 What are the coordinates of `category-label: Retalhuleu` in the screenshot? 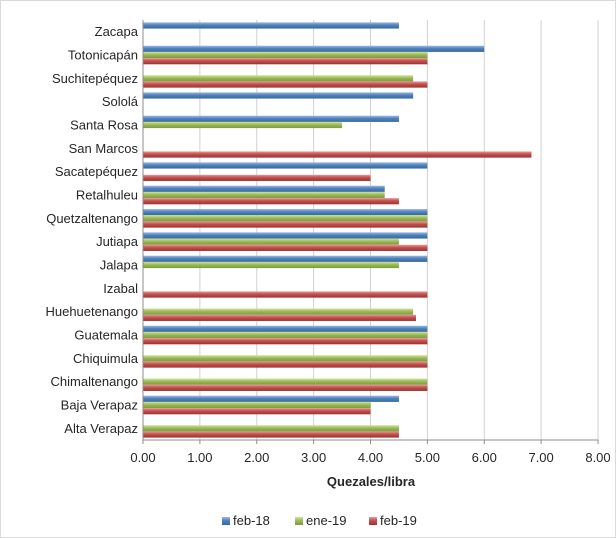 It's located at (107, 195).